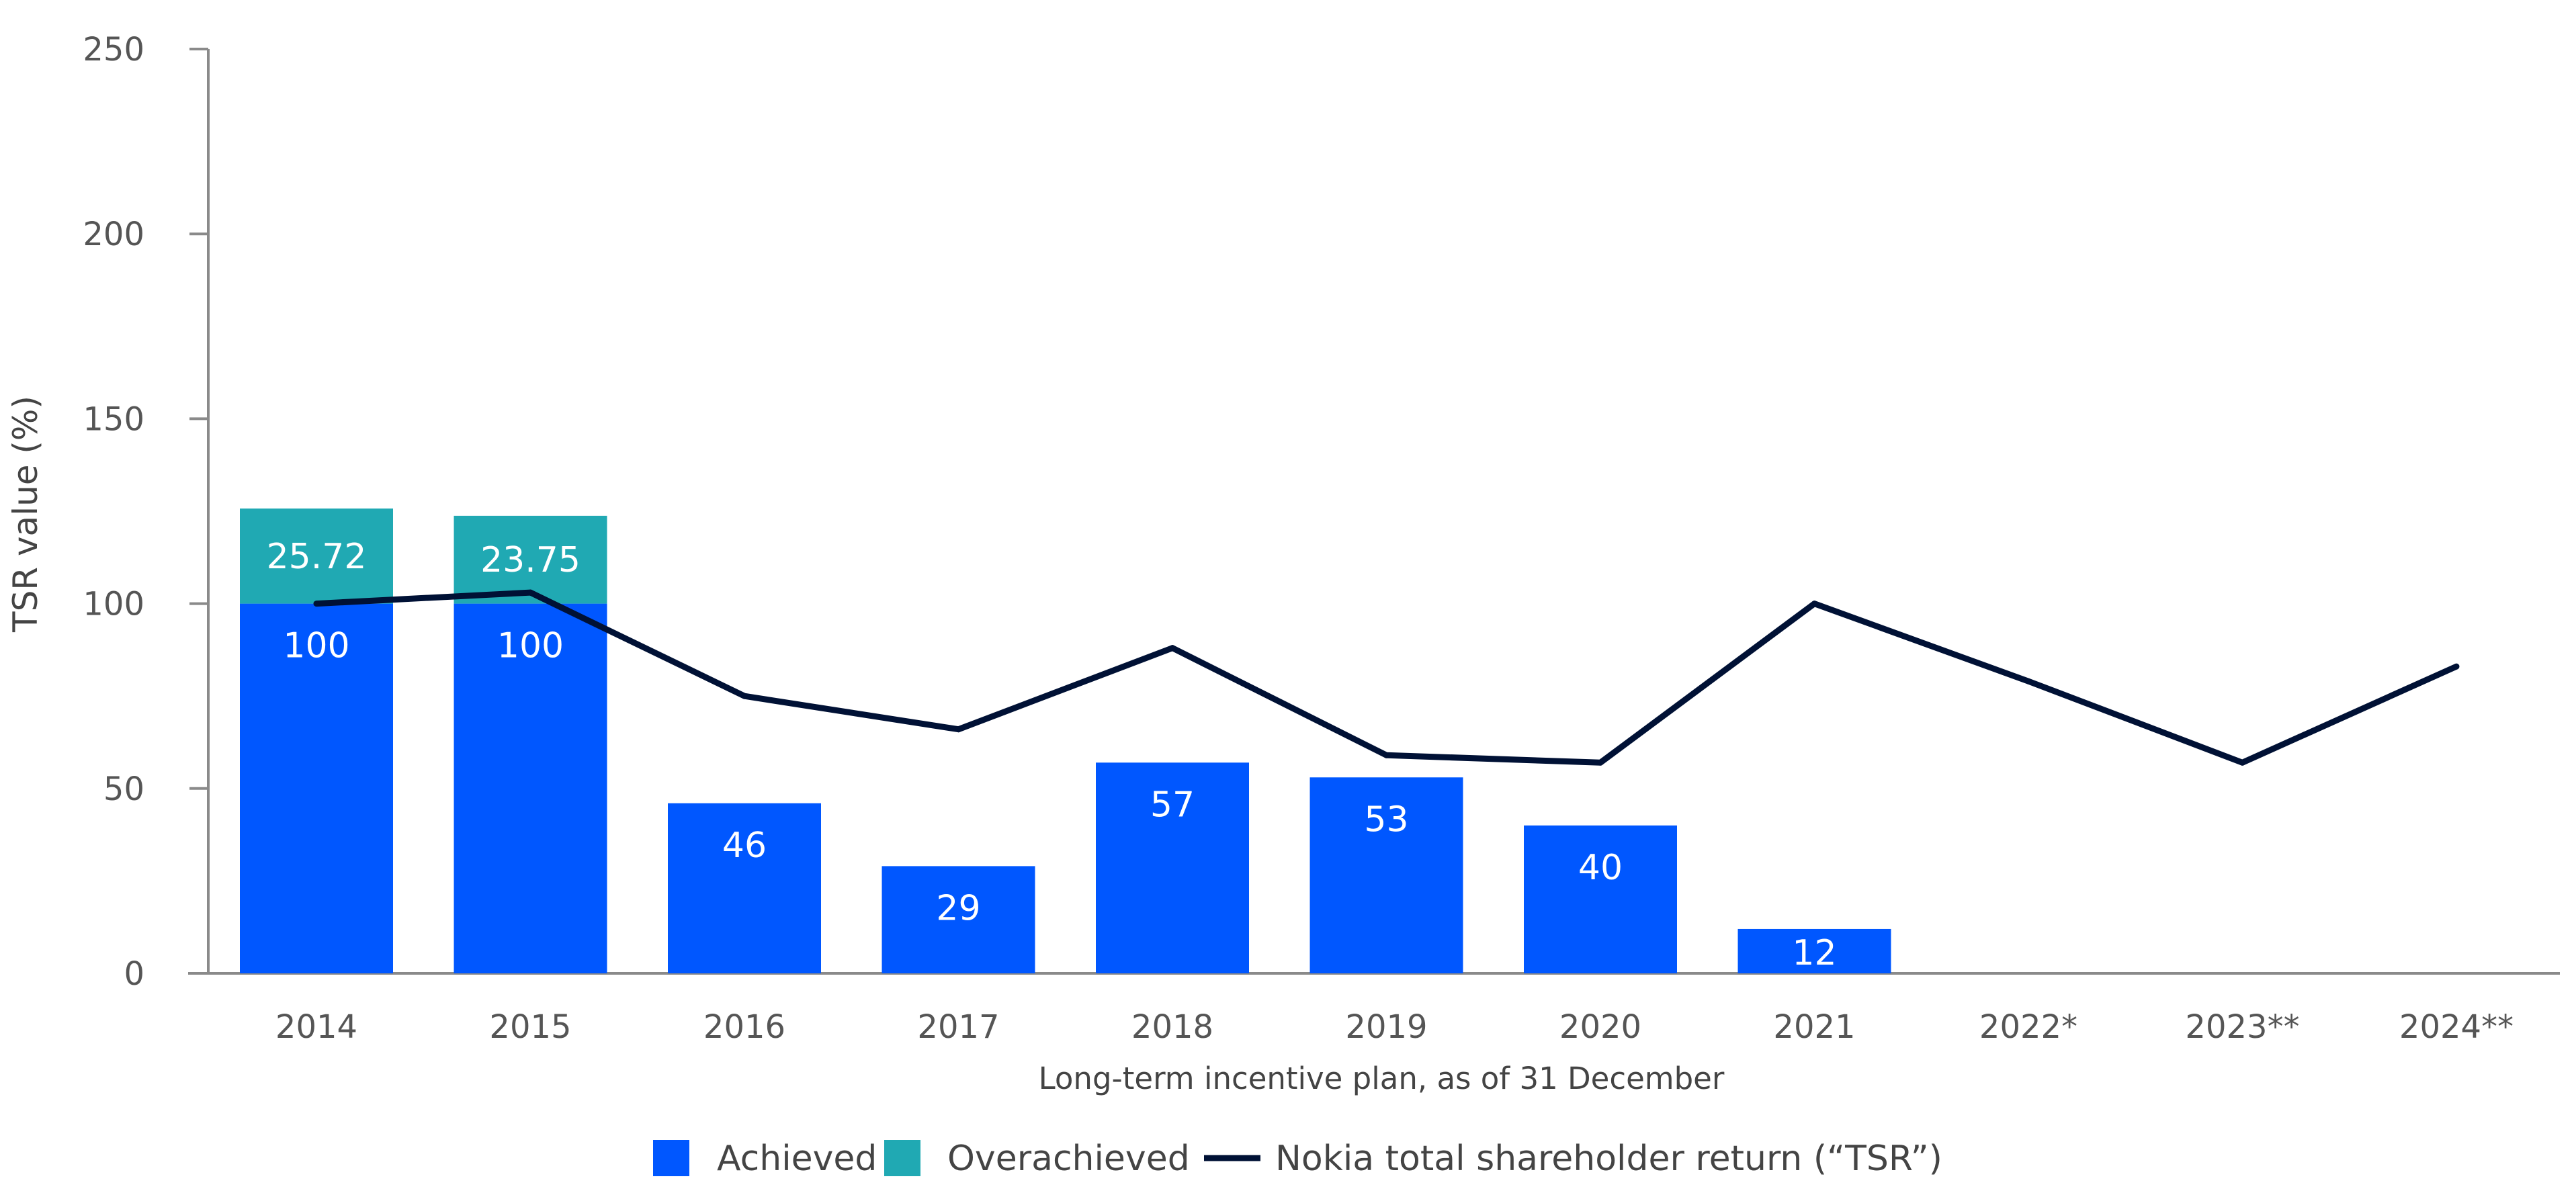 The height and width of the screenshot is (1193, 2576). Describe the element at coordinates (1386, 820) in the screenshot. I see `bar-label-achieved: 53` at that location.